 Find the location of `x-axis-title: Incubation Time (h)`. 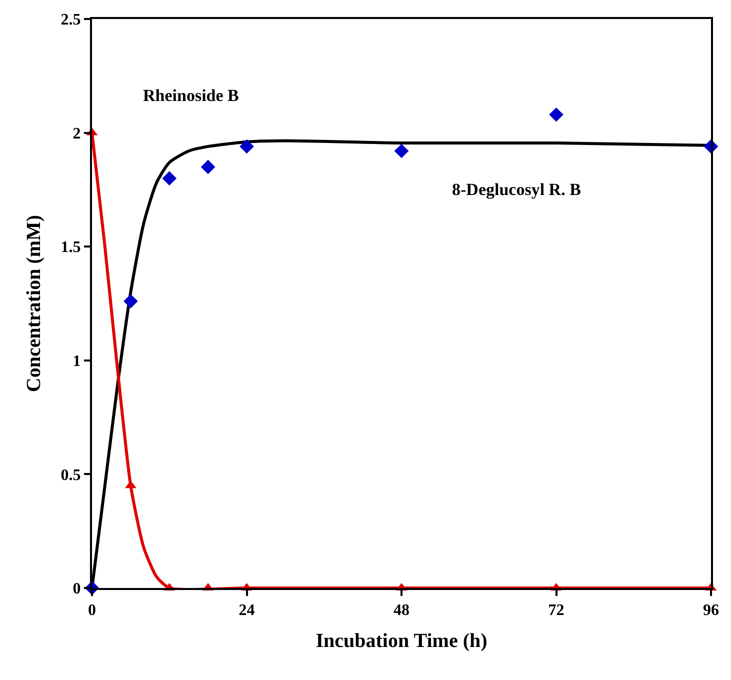

x-axis-title: Incubation Time (h) is located at coordinates (402, 641).